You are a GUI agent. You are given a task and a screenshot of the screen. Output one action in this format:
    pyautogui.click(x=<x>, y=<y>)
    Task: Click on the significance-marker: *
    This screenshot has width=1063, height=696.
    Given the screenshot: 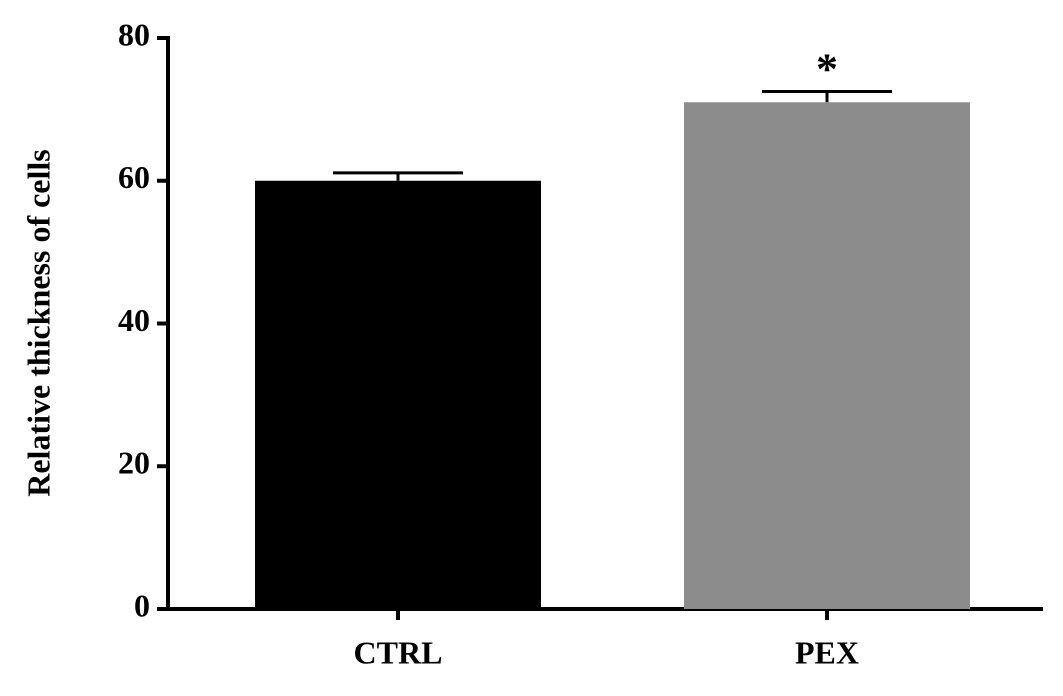 What is the action you would take?
    pyautogui.click(x=827, y=69)
    